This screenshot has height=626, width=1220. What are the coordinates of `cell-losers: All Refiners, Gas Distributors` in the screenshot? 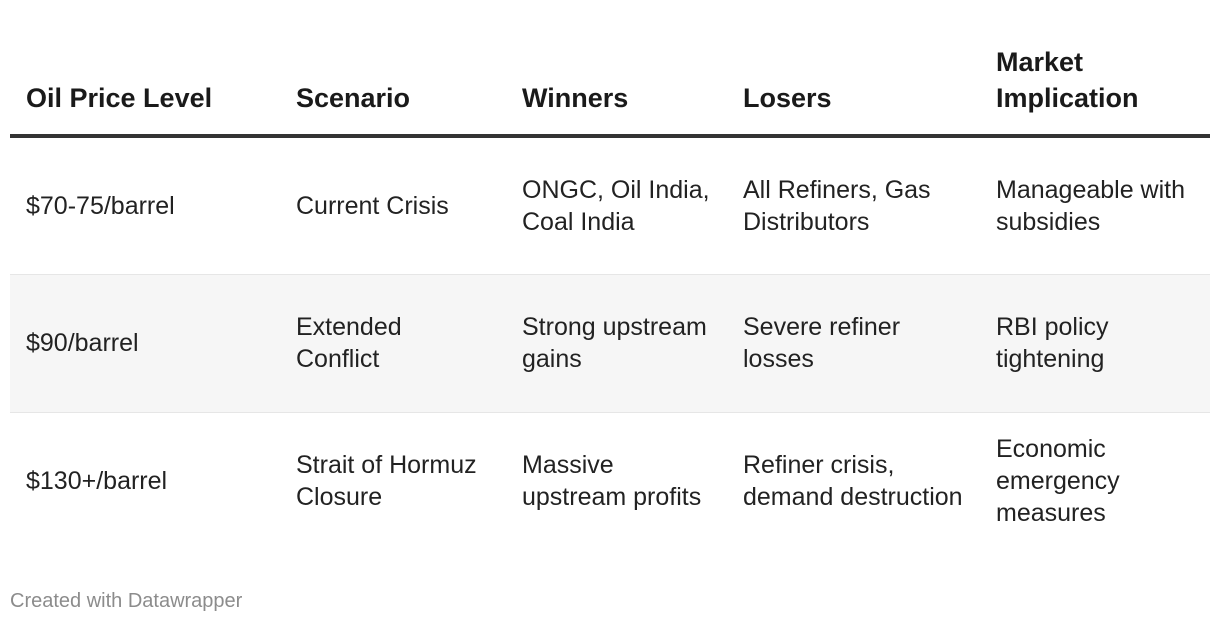 It's located at (853, 205).